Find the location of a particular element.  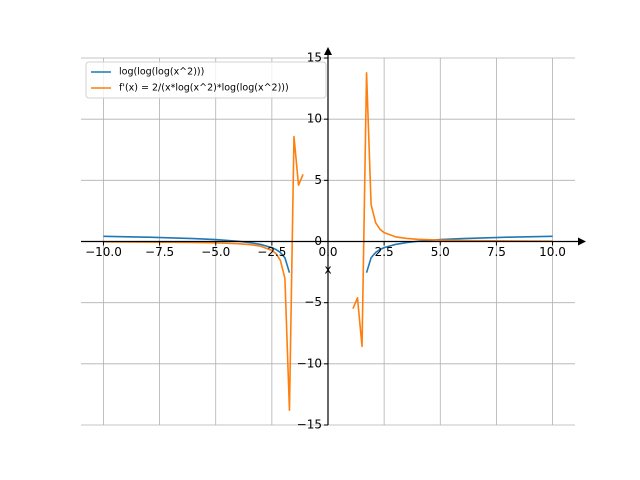

y-axis-arrow is located at coordinates (328, 51).